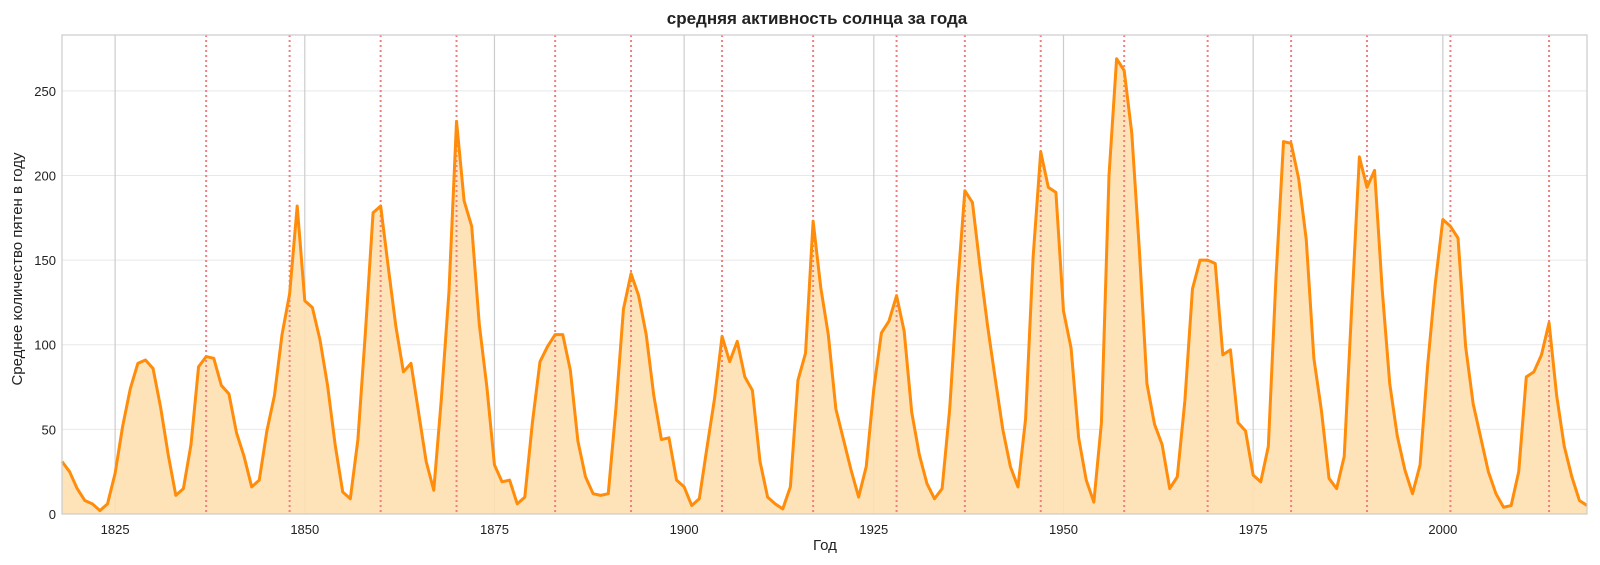 The image size is (1600, 565). What do you see at coordinates (17, 269) in the screenshot?
I see `y-axis-title: Среднее количество пятен в году` at bounding box center [17, 269].